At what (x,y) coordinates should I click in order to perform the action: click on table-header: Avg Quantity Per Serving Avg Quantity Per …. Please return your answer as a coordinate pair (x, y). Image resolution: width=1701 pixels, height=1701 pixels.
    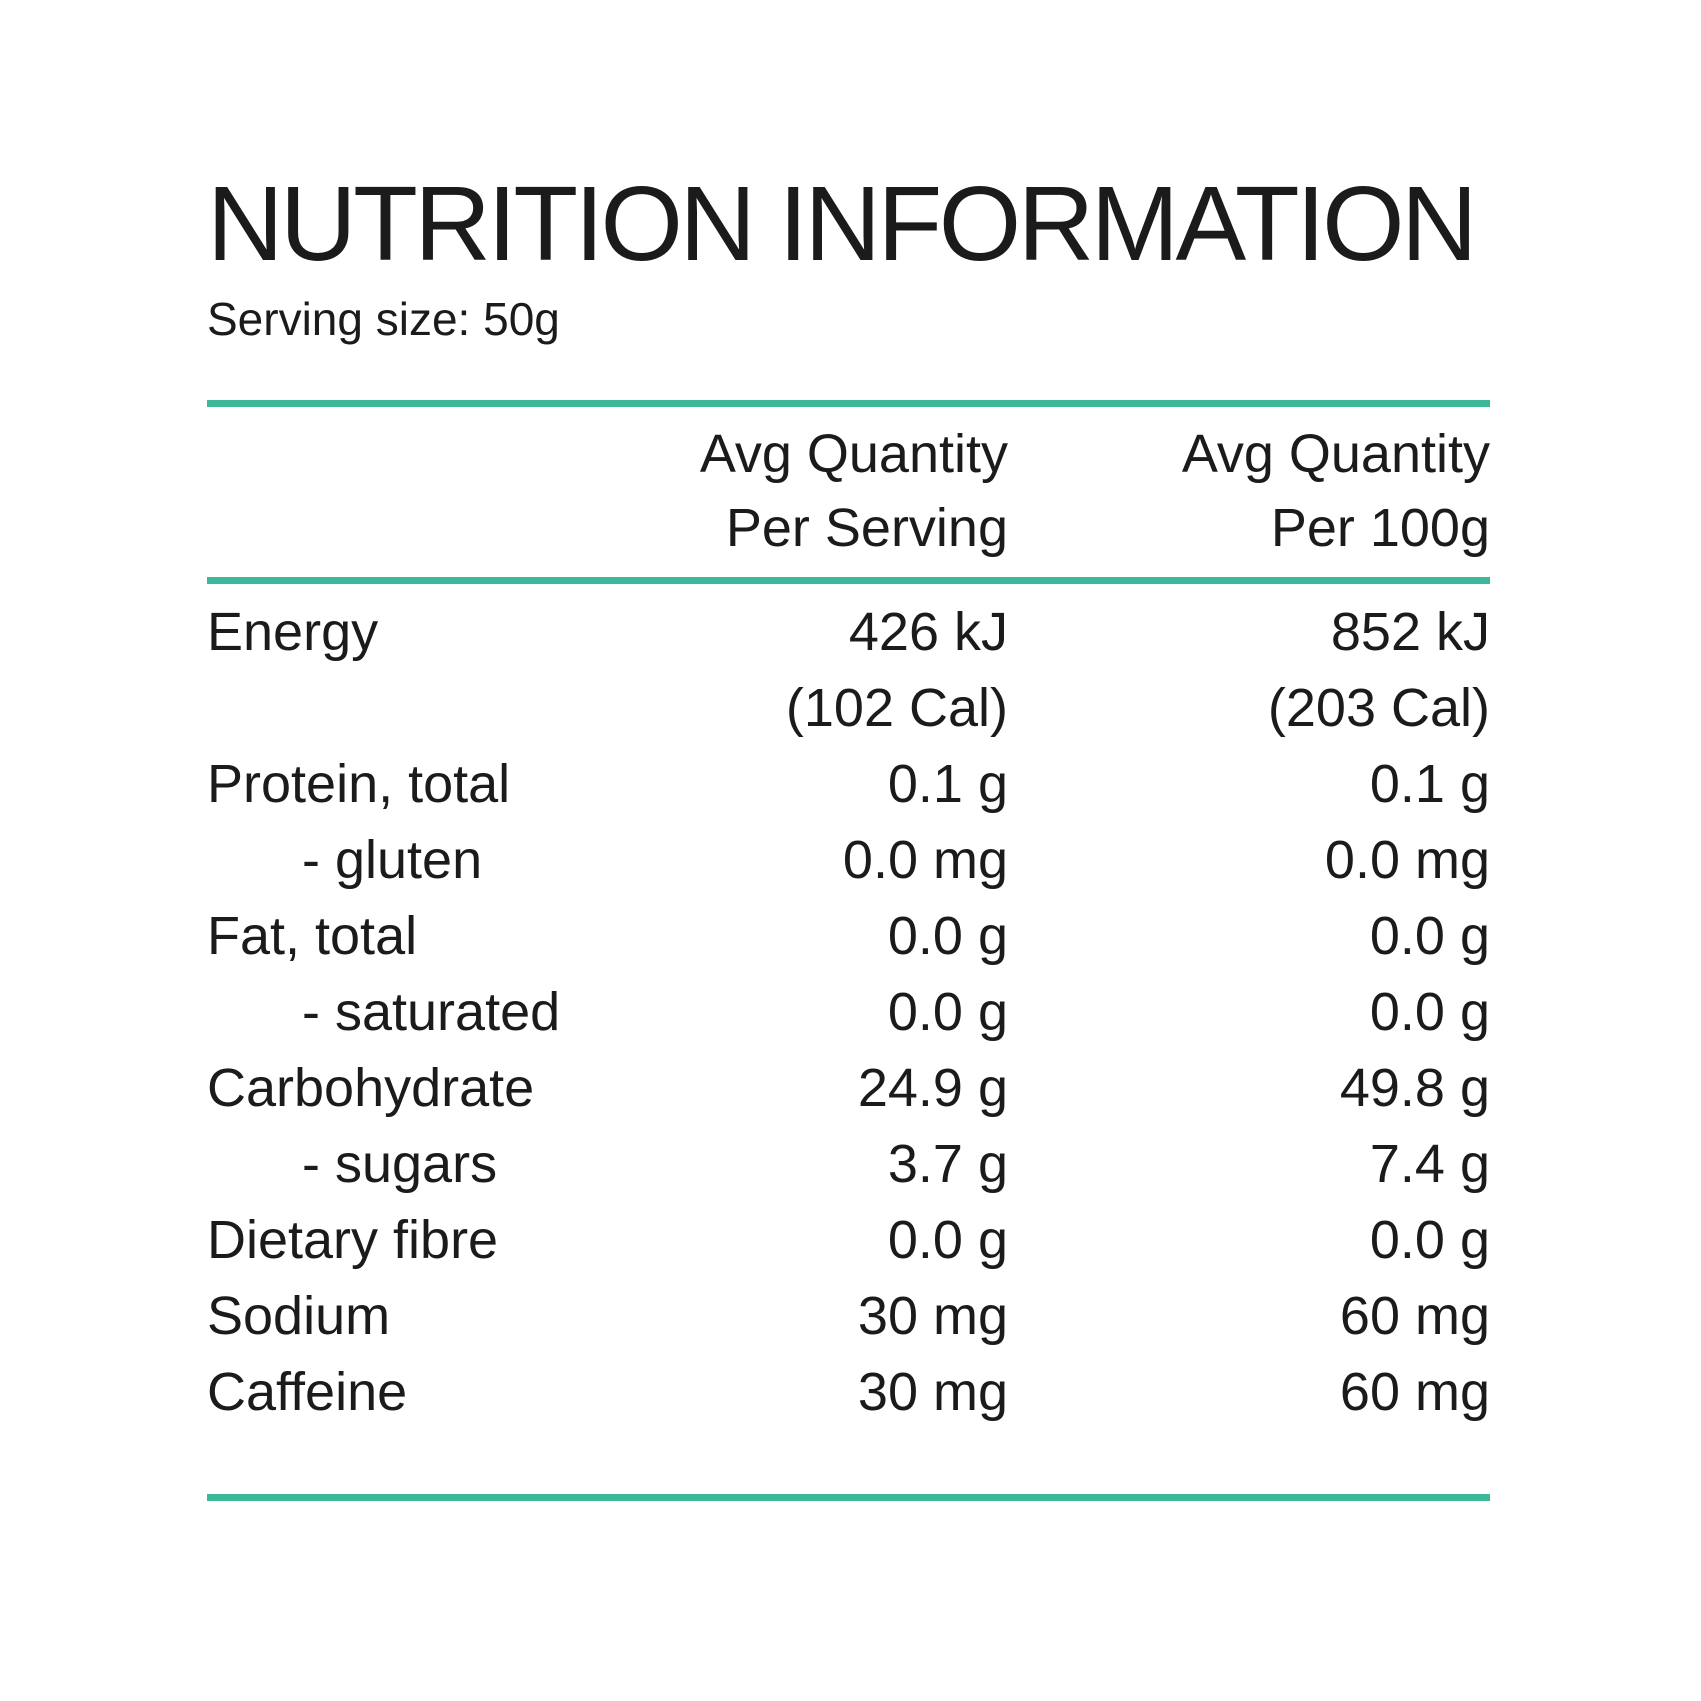
    Looking at the image, I should click on (848, 492).